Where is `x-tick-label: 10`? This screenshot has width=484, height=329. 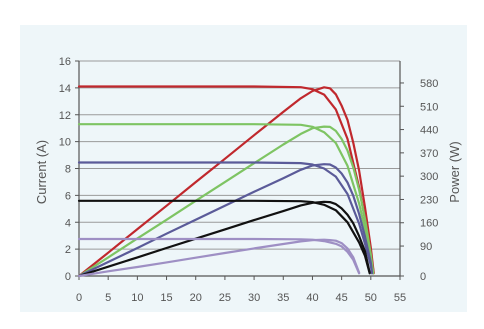
x-tick-label: 10 is located at coordinates (137, 298).